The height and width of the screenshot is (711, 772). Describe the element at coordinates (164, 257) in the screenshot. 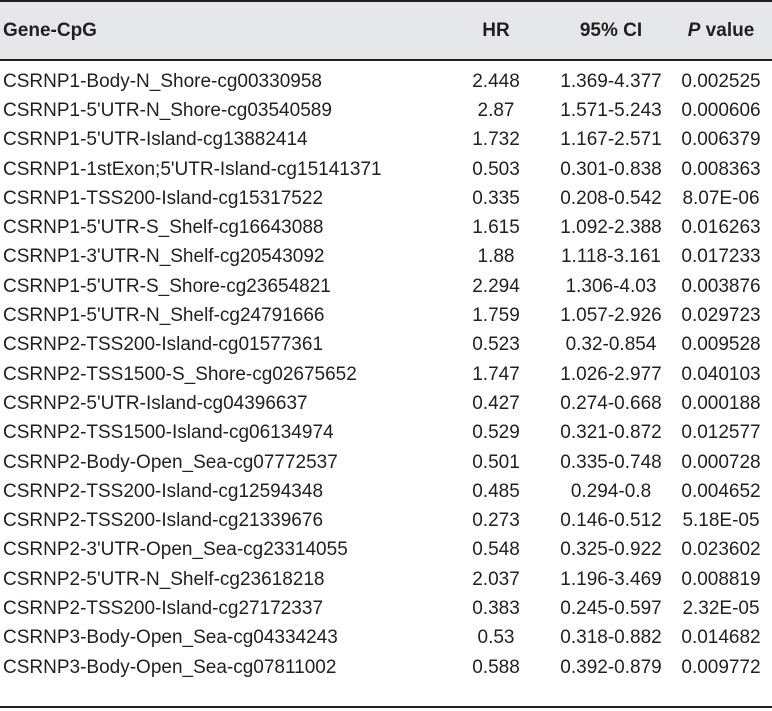

I see `gene-cpg-cell: CSRNP1-3'UTR-N_Shelf-cg20543092` at that location.